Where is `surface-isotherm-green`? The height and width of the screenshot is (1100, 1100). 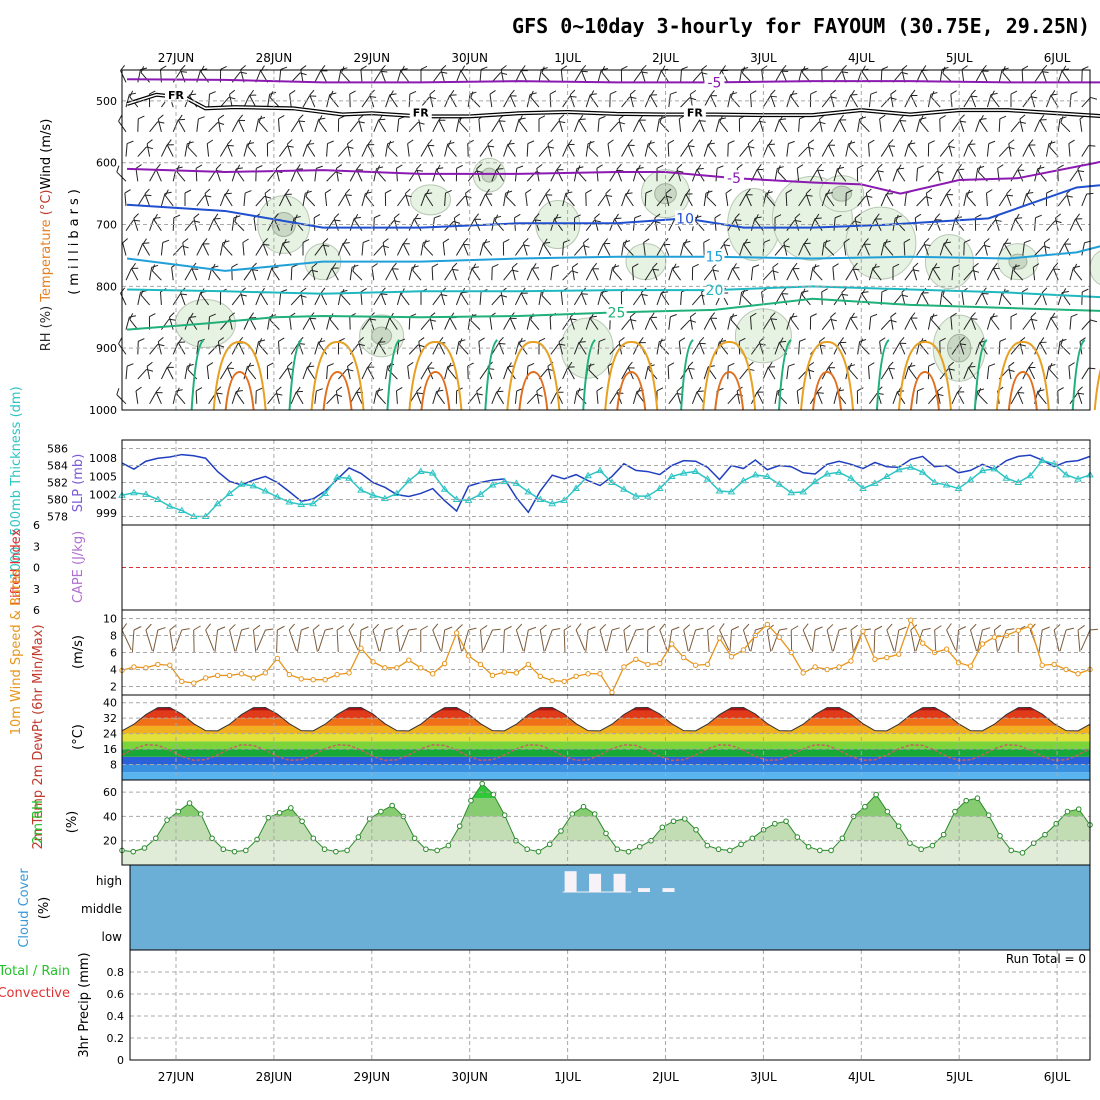
surface-isotherm-green is located at coordinates (295, 375).